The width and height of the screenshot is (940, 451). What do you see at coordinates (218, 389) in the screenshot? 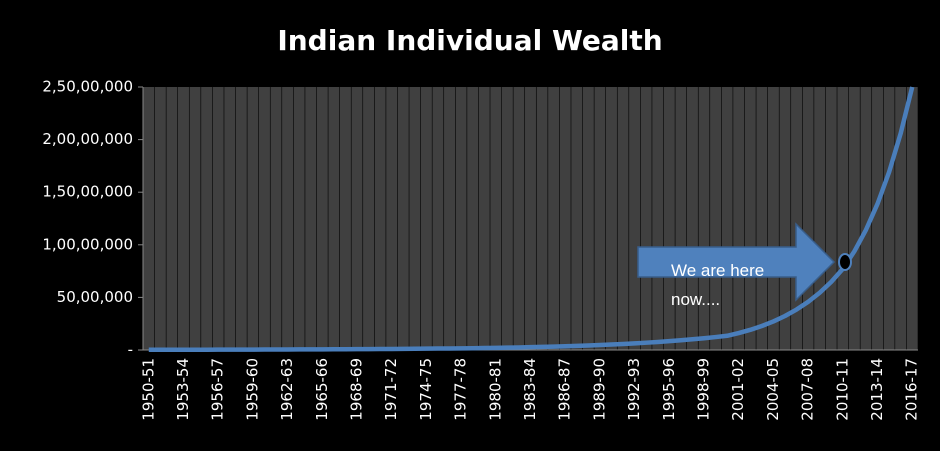
I see `x-tick-label: 1956-57` at bounding box center [218, 389].